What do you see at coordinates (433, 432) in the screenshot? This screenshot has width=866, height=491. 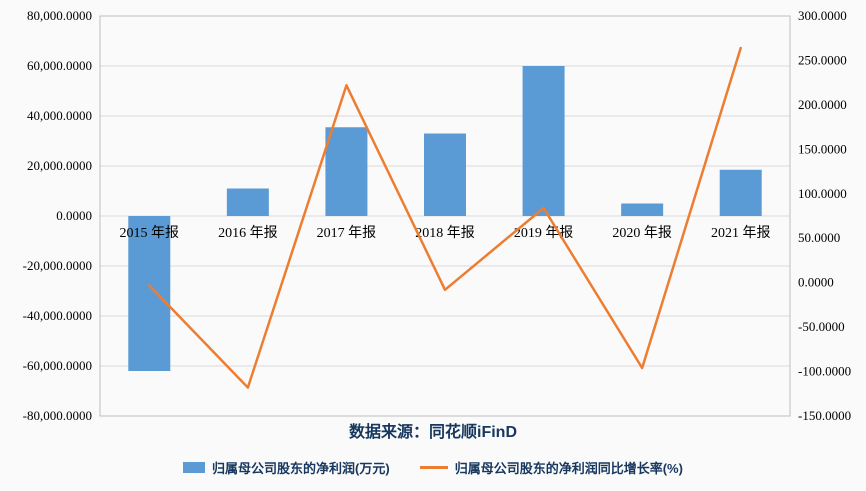 I see `data-source-note: 数据来源：同花顺iFinD` at bounding box center [433, 432].